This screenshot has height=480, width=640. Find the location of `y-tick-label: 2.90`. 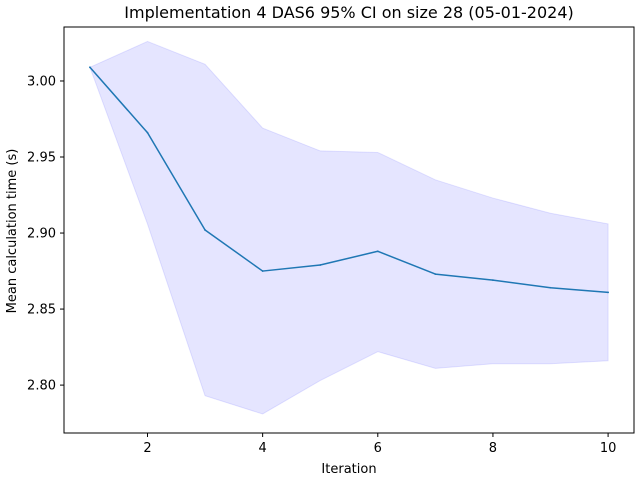

y-tick-label: 2.90 is located at coordinates (41, 234).